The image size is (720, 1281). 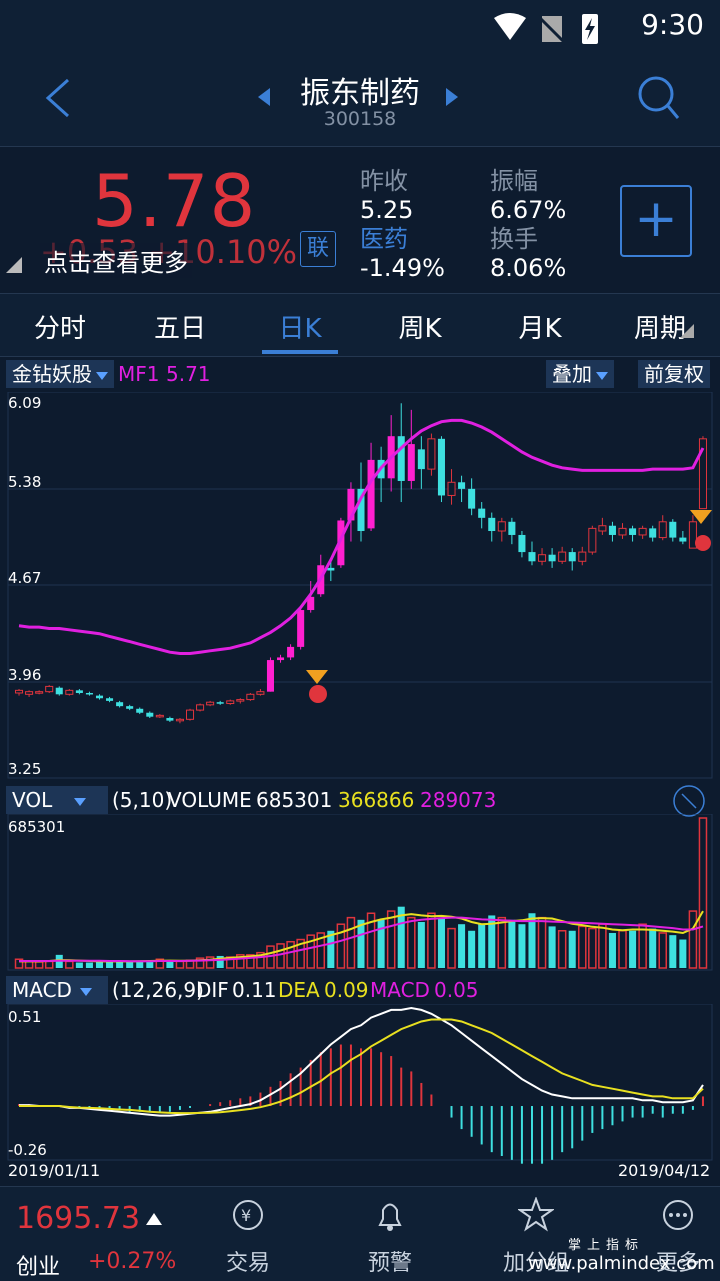 What do you see at coordinates (14, 265) in the screenshot?
I see `expand-corner-icon` at bounding box center [14, 265].